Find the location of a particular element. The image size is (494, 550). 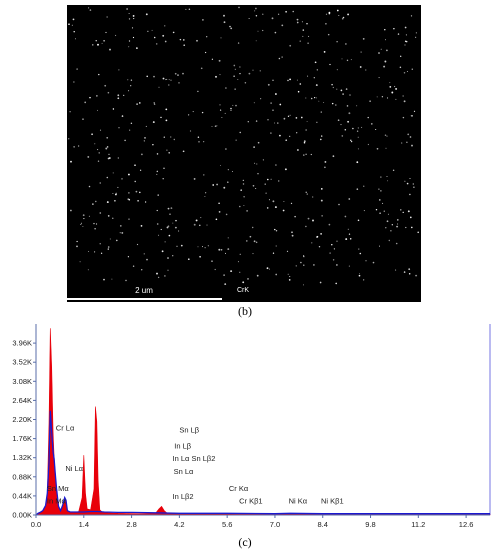

x-tick-label: 2.8 is located at coordinates (131, 524).